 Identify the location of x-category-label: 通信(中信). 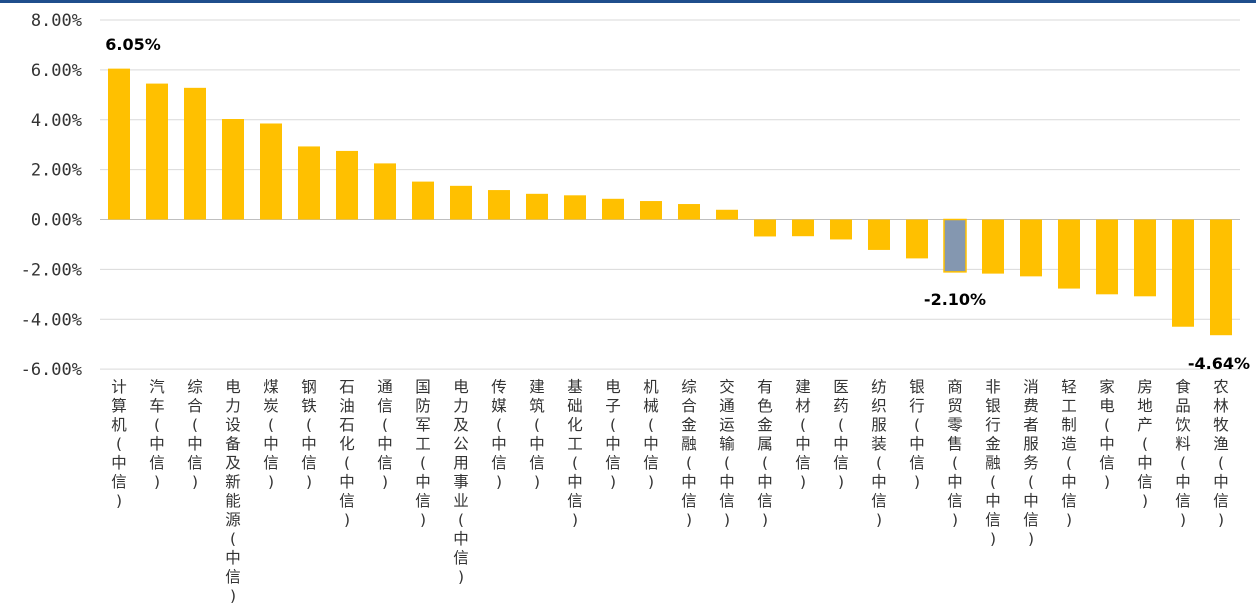
(385, 434).